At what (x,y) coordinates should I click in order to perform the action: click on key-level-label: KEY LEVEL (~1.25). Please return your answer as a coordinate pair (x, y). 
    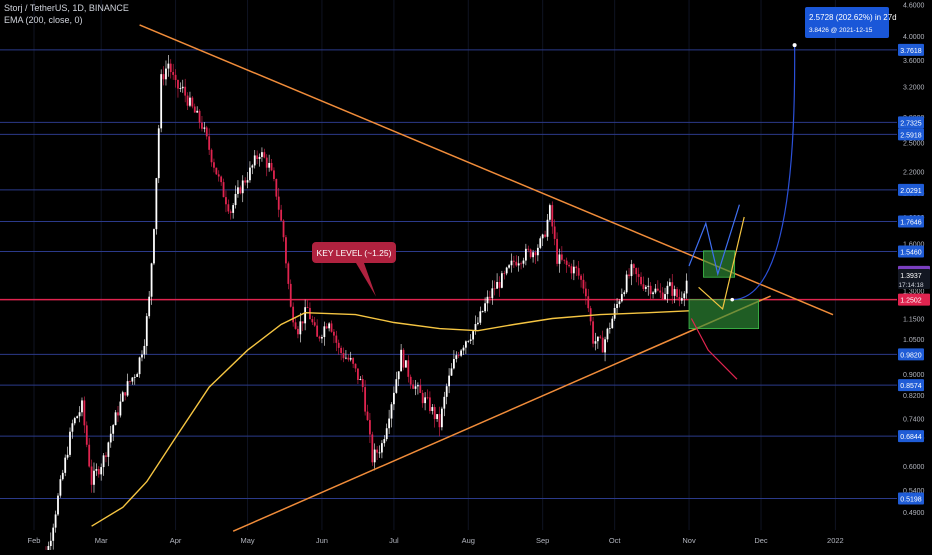
    Looking at the image, I should click on (354, 253).